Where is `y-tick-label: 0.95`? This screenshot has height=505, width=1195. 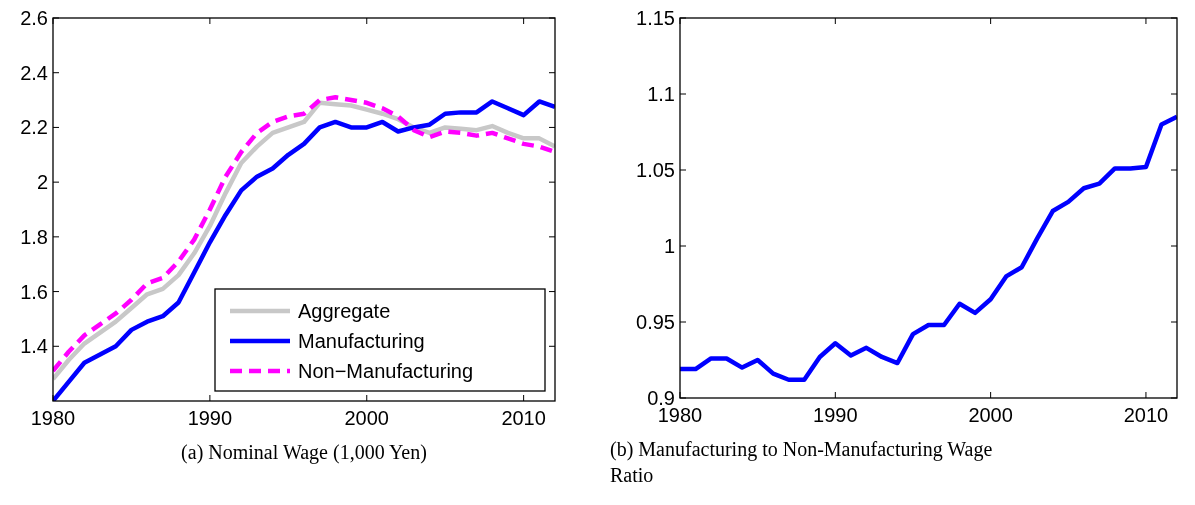
y-tick-label: 0.95 is located at coordinates (655, 322).